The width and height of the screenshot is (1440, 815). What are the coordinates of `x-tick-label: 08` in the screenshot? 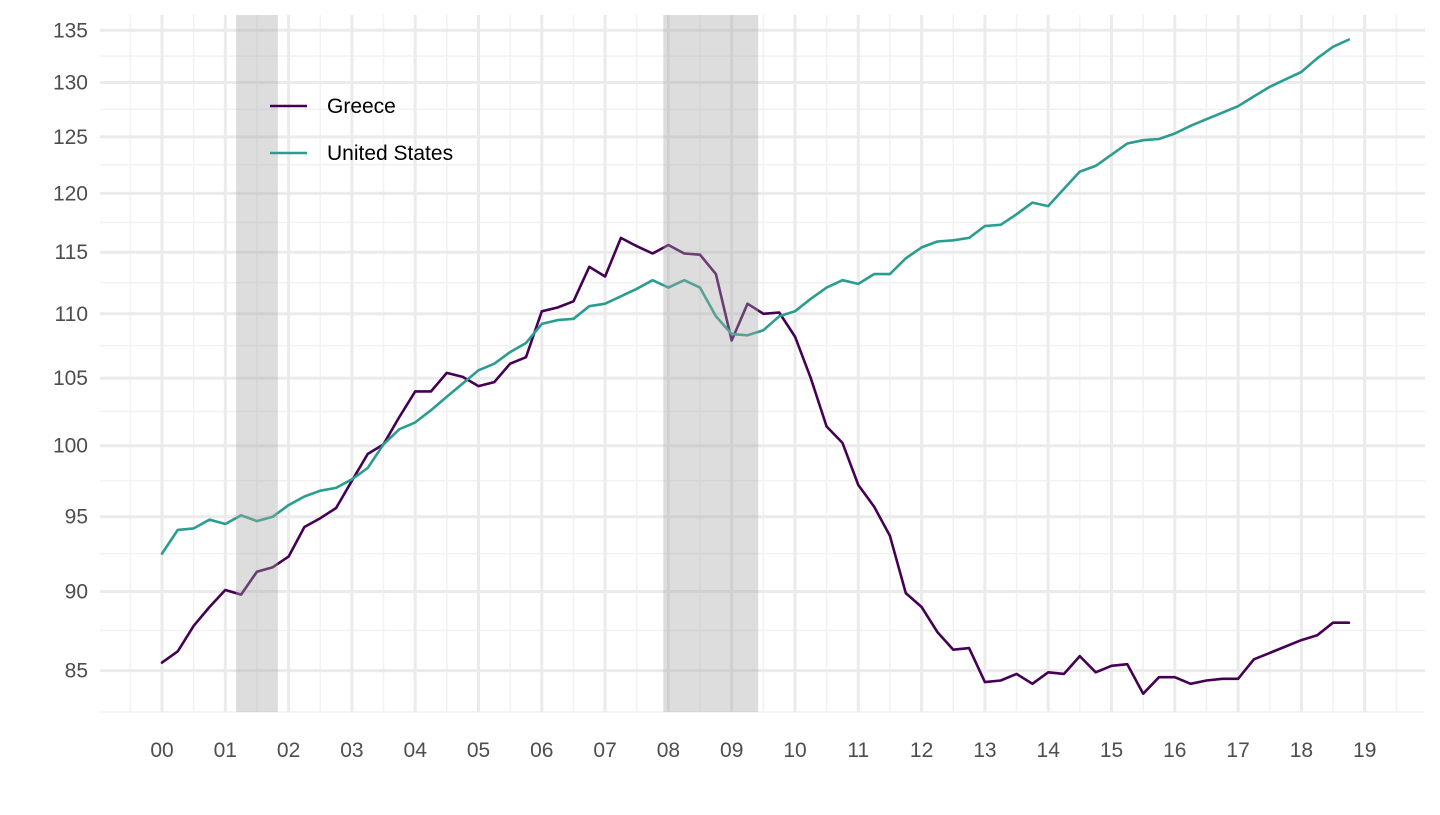 It's located at (668, 750).